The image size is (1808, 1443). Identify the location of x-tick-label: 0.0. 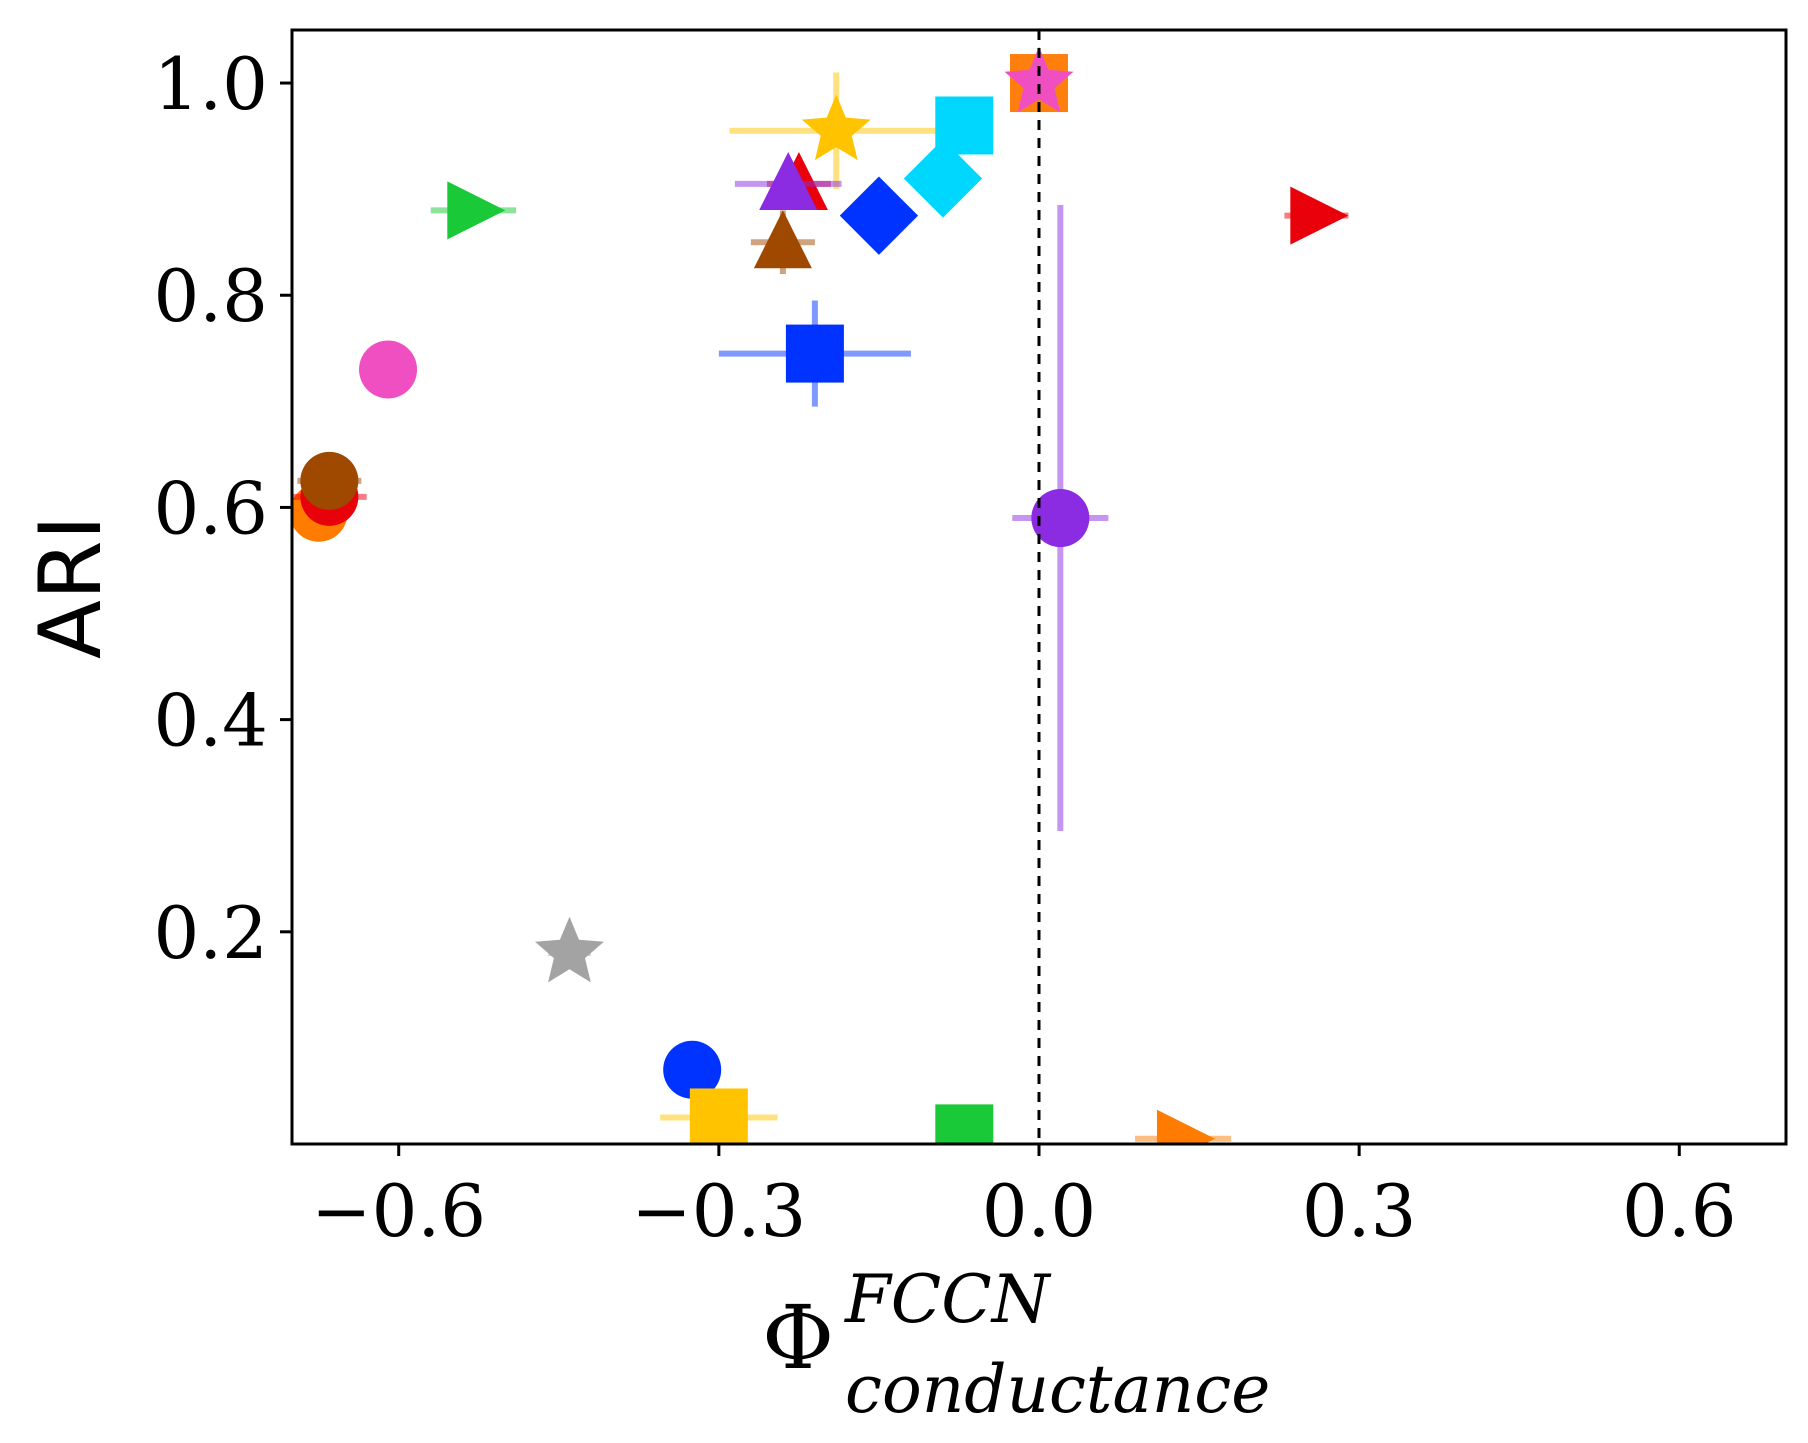
(1039, 1211).